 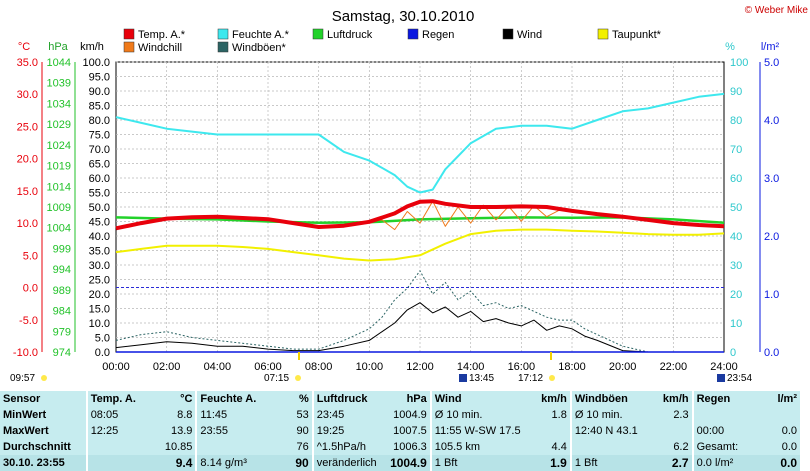 What do you see at coordinates (62, 291) in the screenshot?
I see `hpa-tick-label: 989` at bounding box center [62, 291].